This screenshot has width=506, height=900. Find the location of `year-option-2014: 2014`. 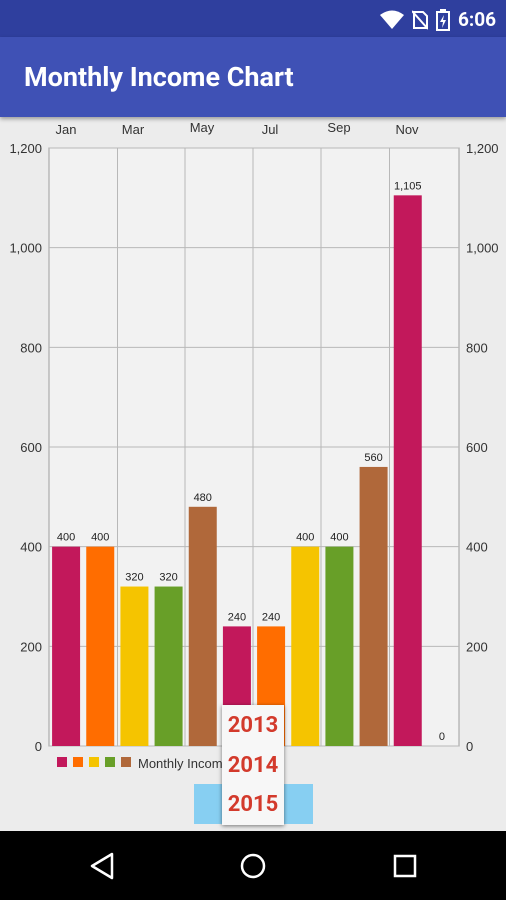

year-option-2014: 2014 is located at coordinates (253, 765).